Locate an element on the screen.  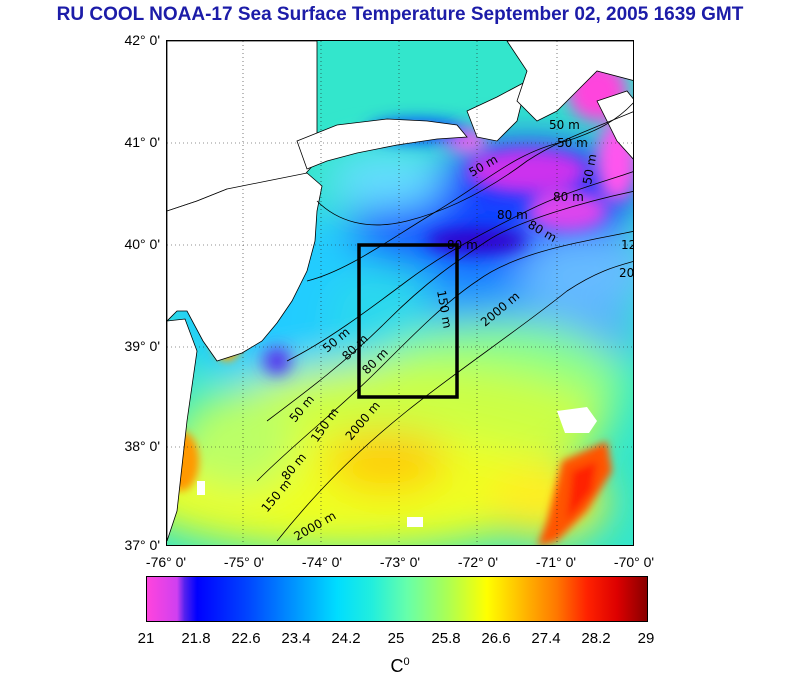
contour-label: 120 is located at coordinates (627, 245).